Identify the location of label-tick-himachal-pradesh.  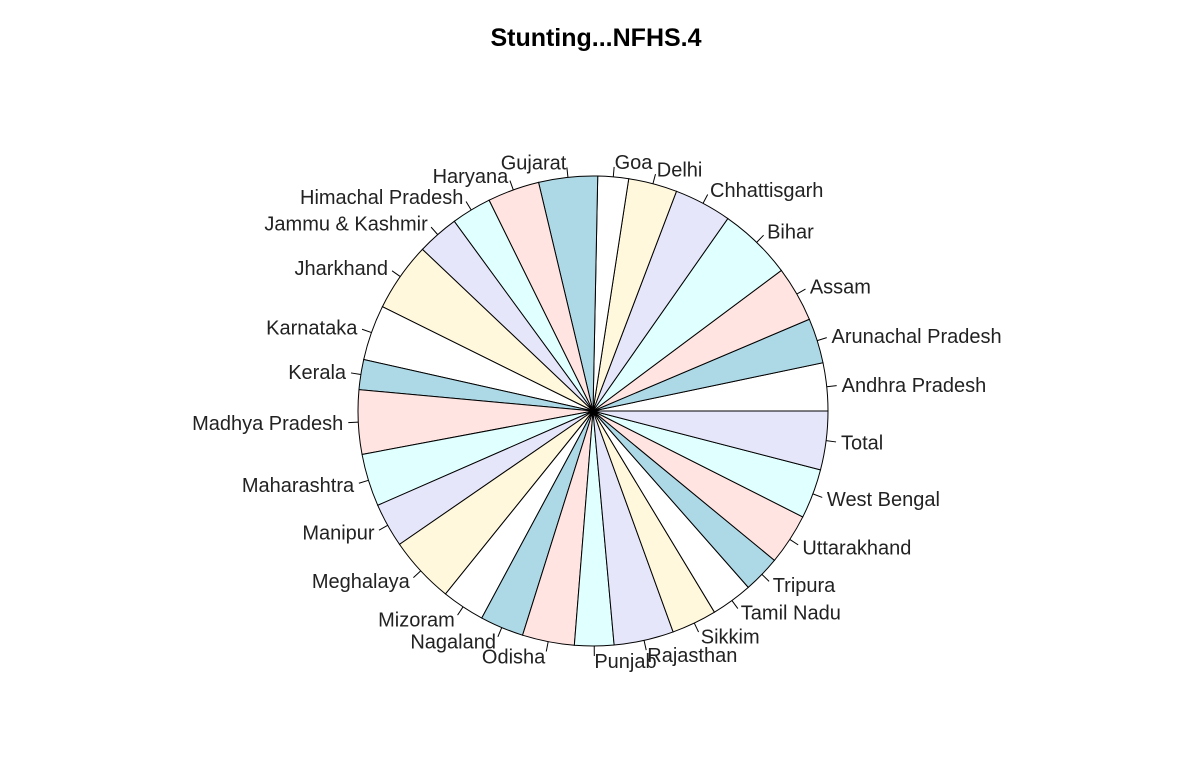
(468, 206).